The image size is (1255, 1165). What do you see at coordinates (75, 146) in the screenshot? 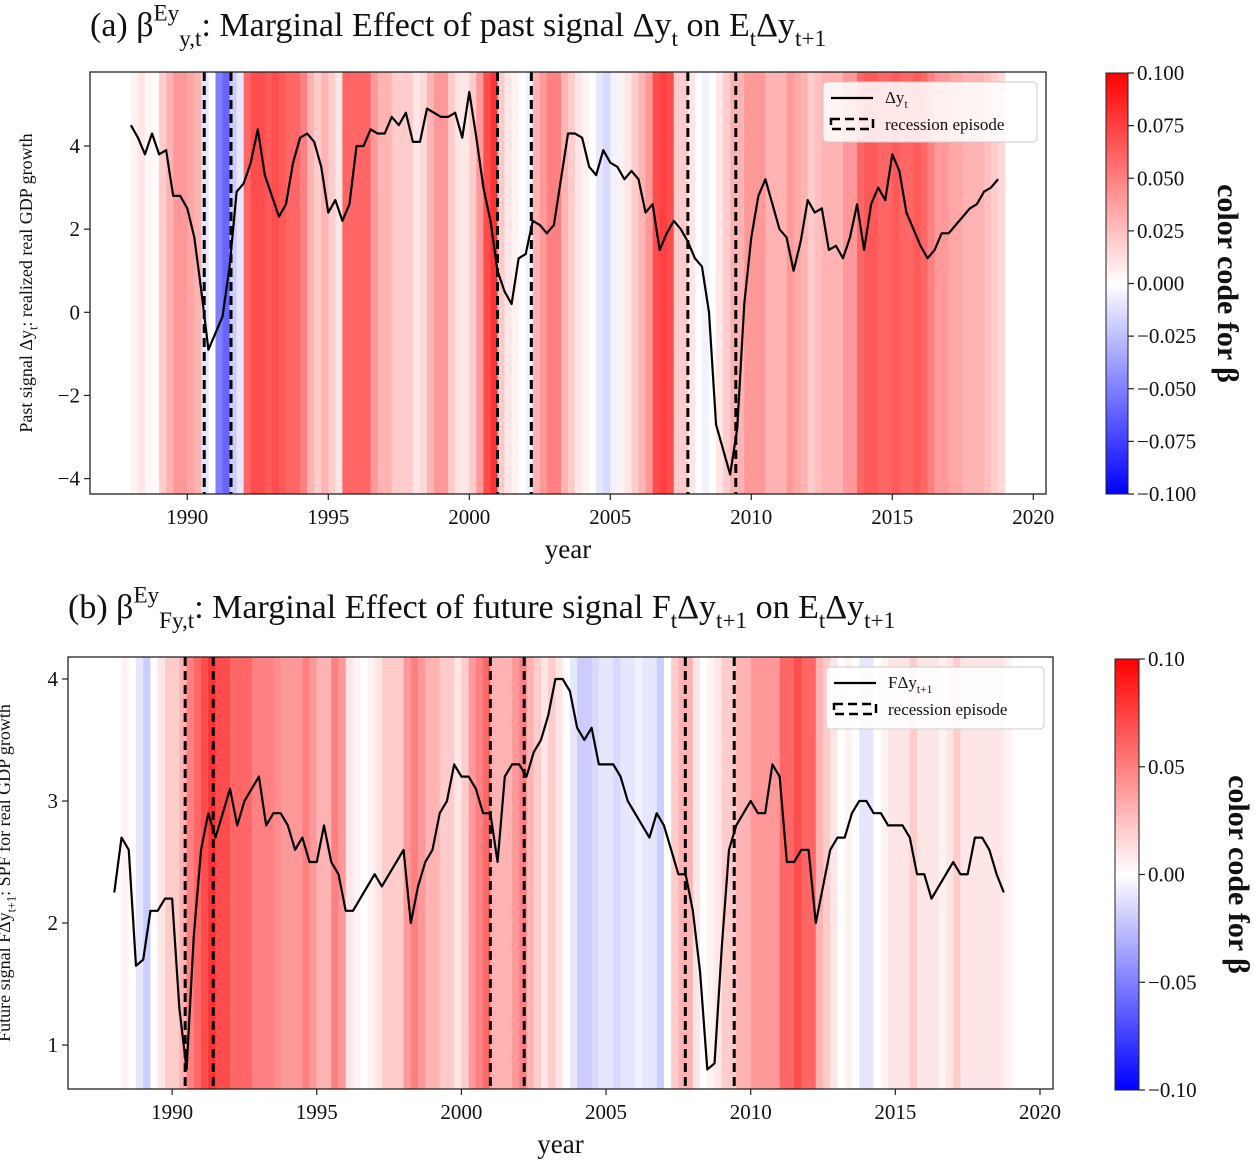
I see `y-tick-label: 4` at bounding box center [75, 146].